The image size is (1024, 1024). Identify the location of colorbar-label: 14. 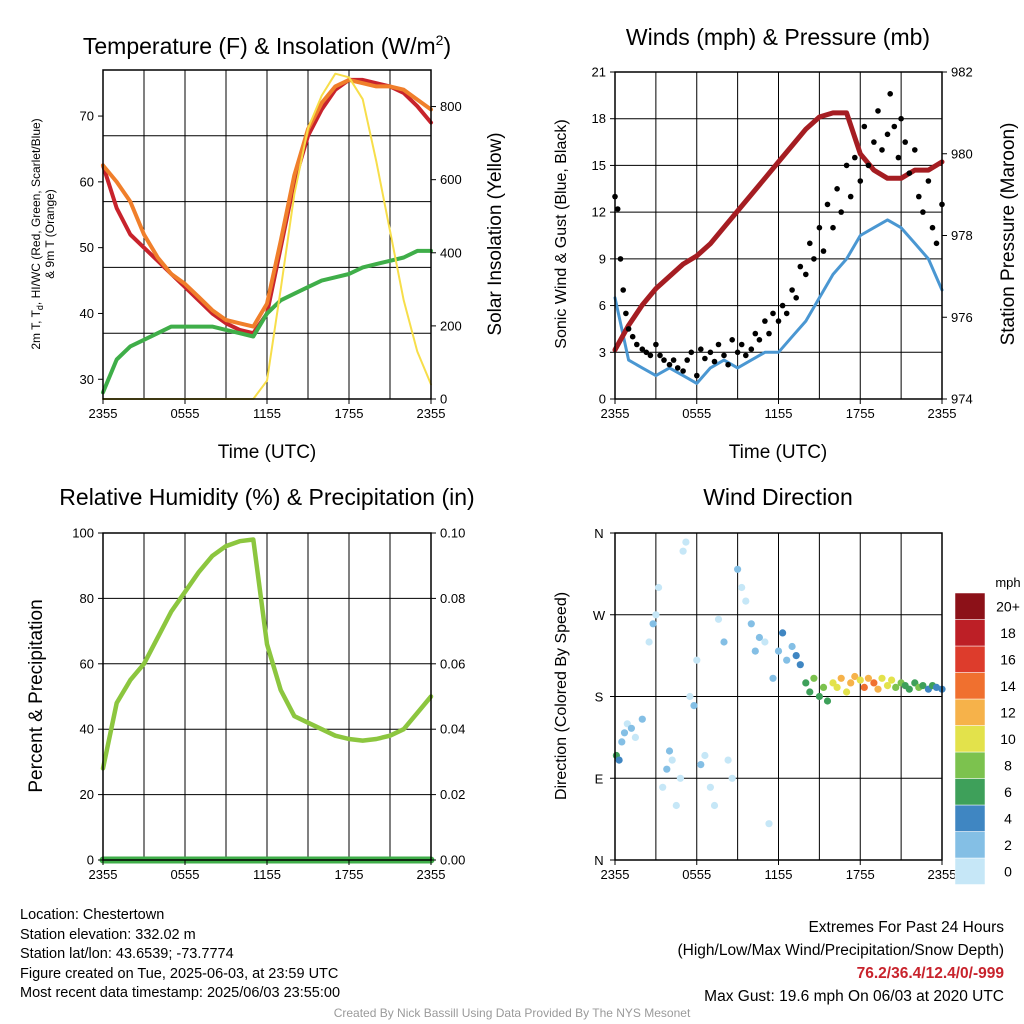
(1008, 686).